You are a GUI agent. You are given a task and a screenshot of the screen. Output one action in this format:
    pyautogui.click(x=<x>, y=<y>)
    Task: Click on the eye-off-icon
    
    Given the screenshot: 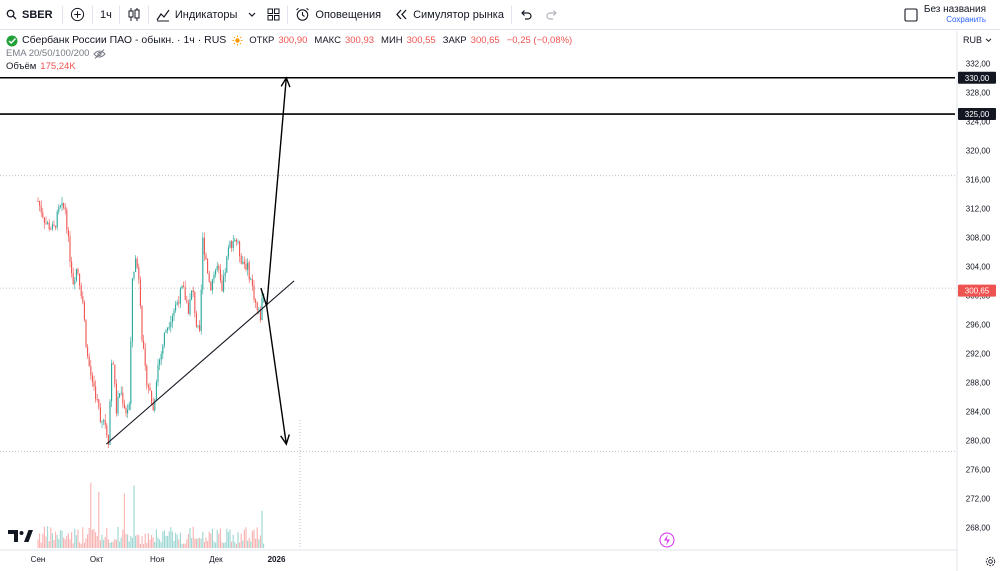 What is the action you would take?
    pyautogui.click(x=100, y=53)
    